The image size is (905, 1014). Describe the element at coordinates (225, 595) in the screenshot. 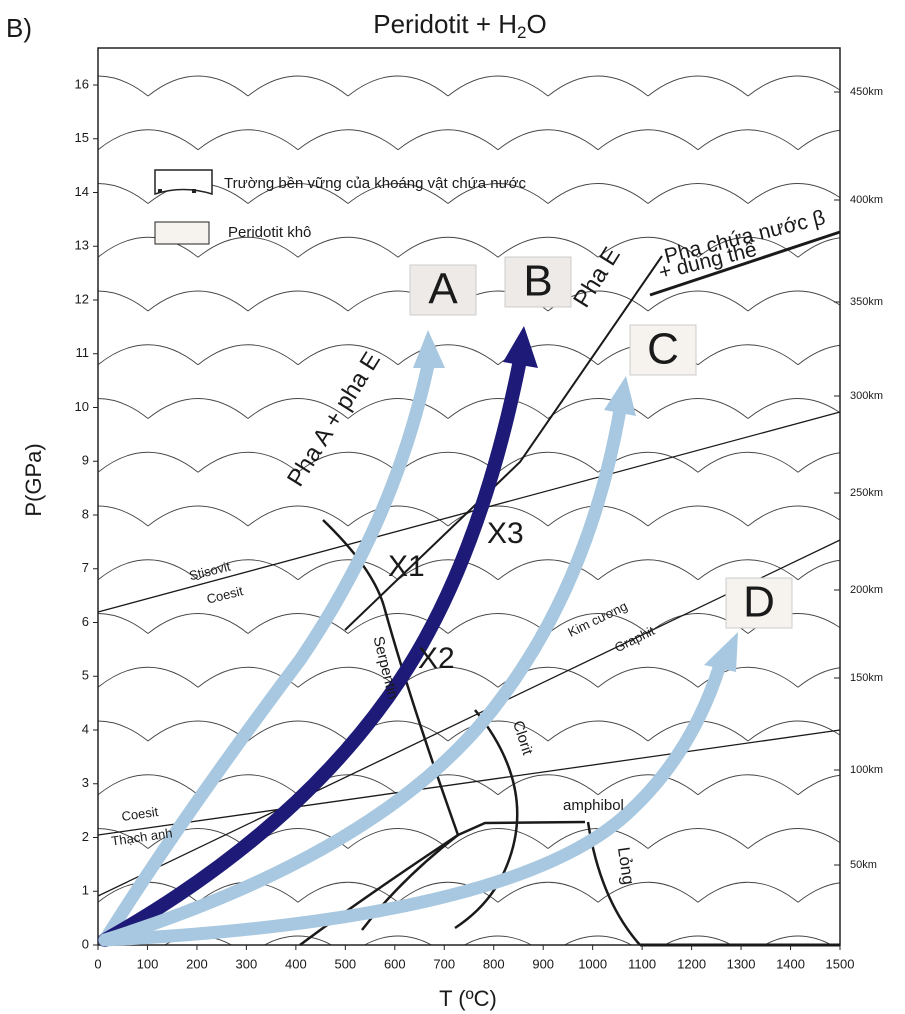

I see `line-label: Coesit` at that location.